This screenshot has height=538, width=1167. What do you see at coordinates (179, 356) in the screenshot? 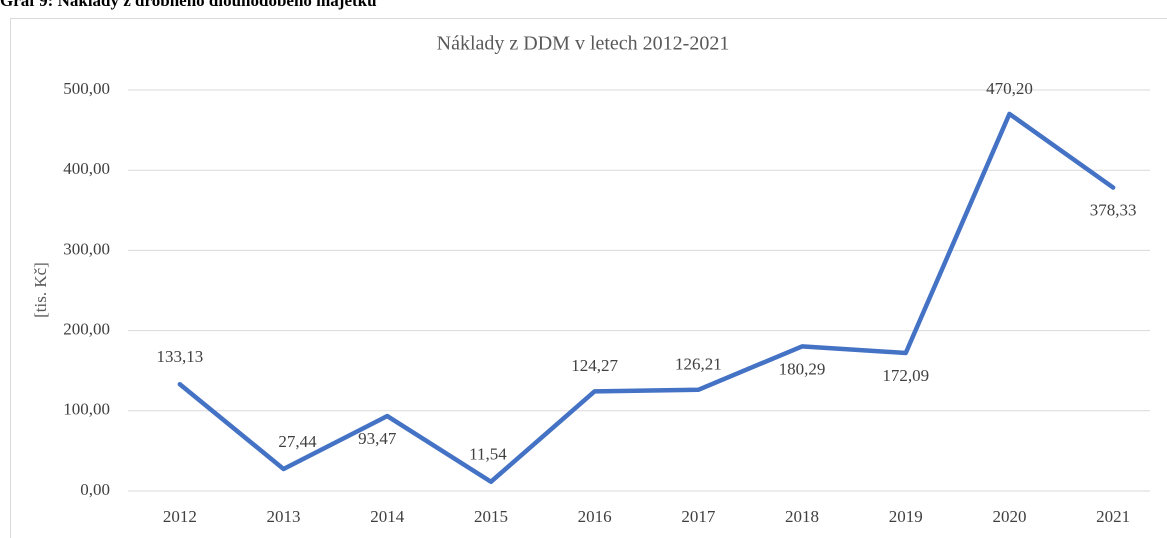
I see `data-label: 133,13` at bounding box center [179, 356].